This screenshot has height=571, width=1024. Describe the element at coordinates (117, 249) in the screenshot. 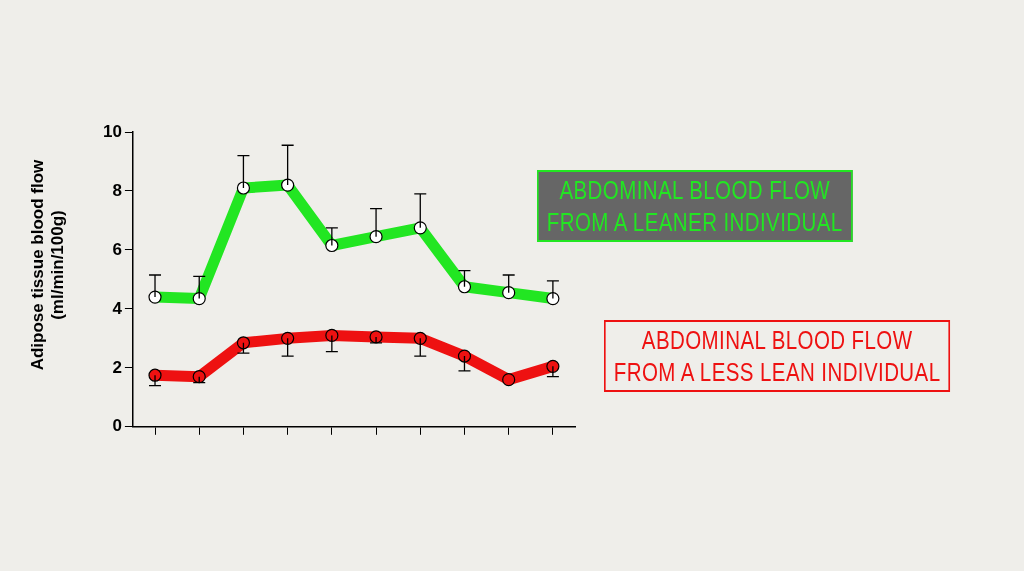

I see `y-tick-label: 6` at that location.